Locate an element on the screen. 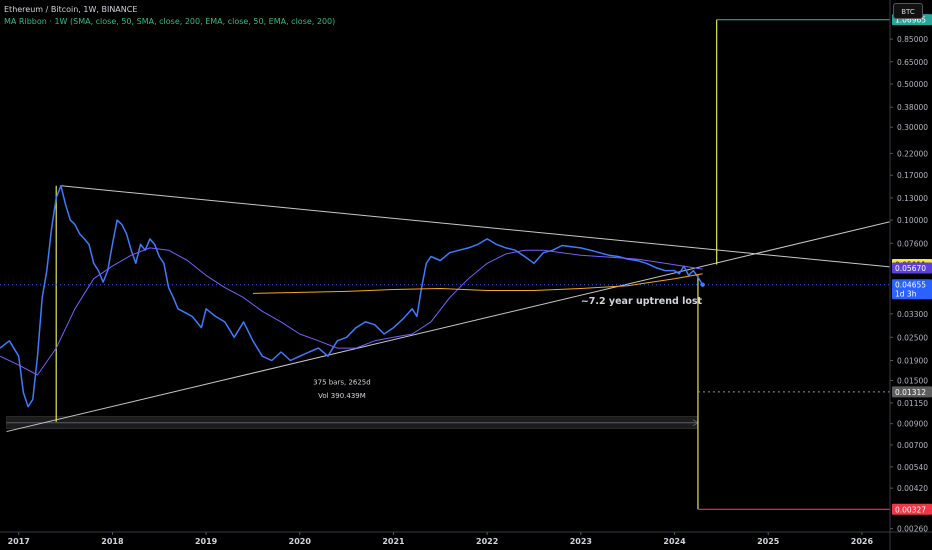 This screenshot has height=550, width=932. price-tick-label: 0.01500 is located at coordinates (912, 380).